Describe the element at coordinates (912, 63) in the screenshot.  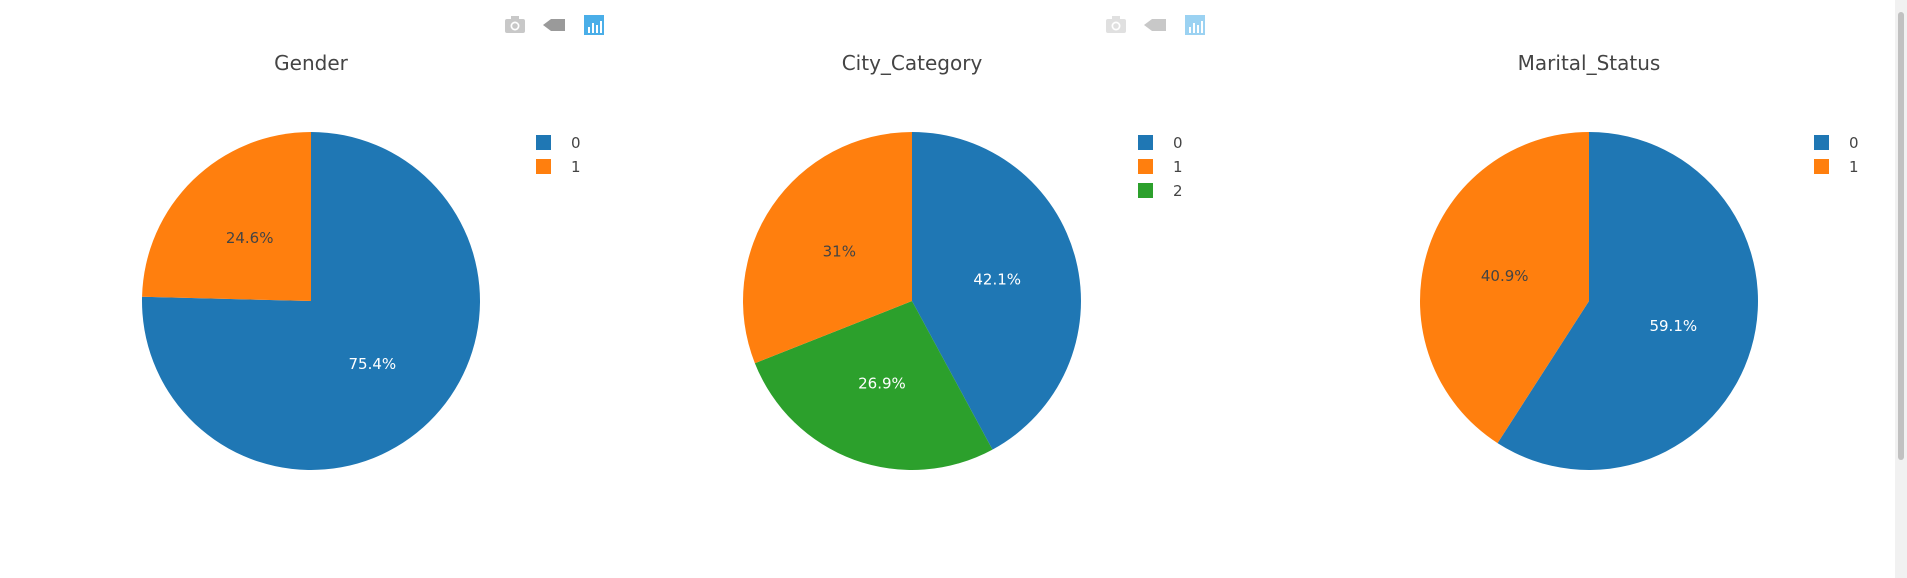
I see `chart-title: City_Category` at that location.